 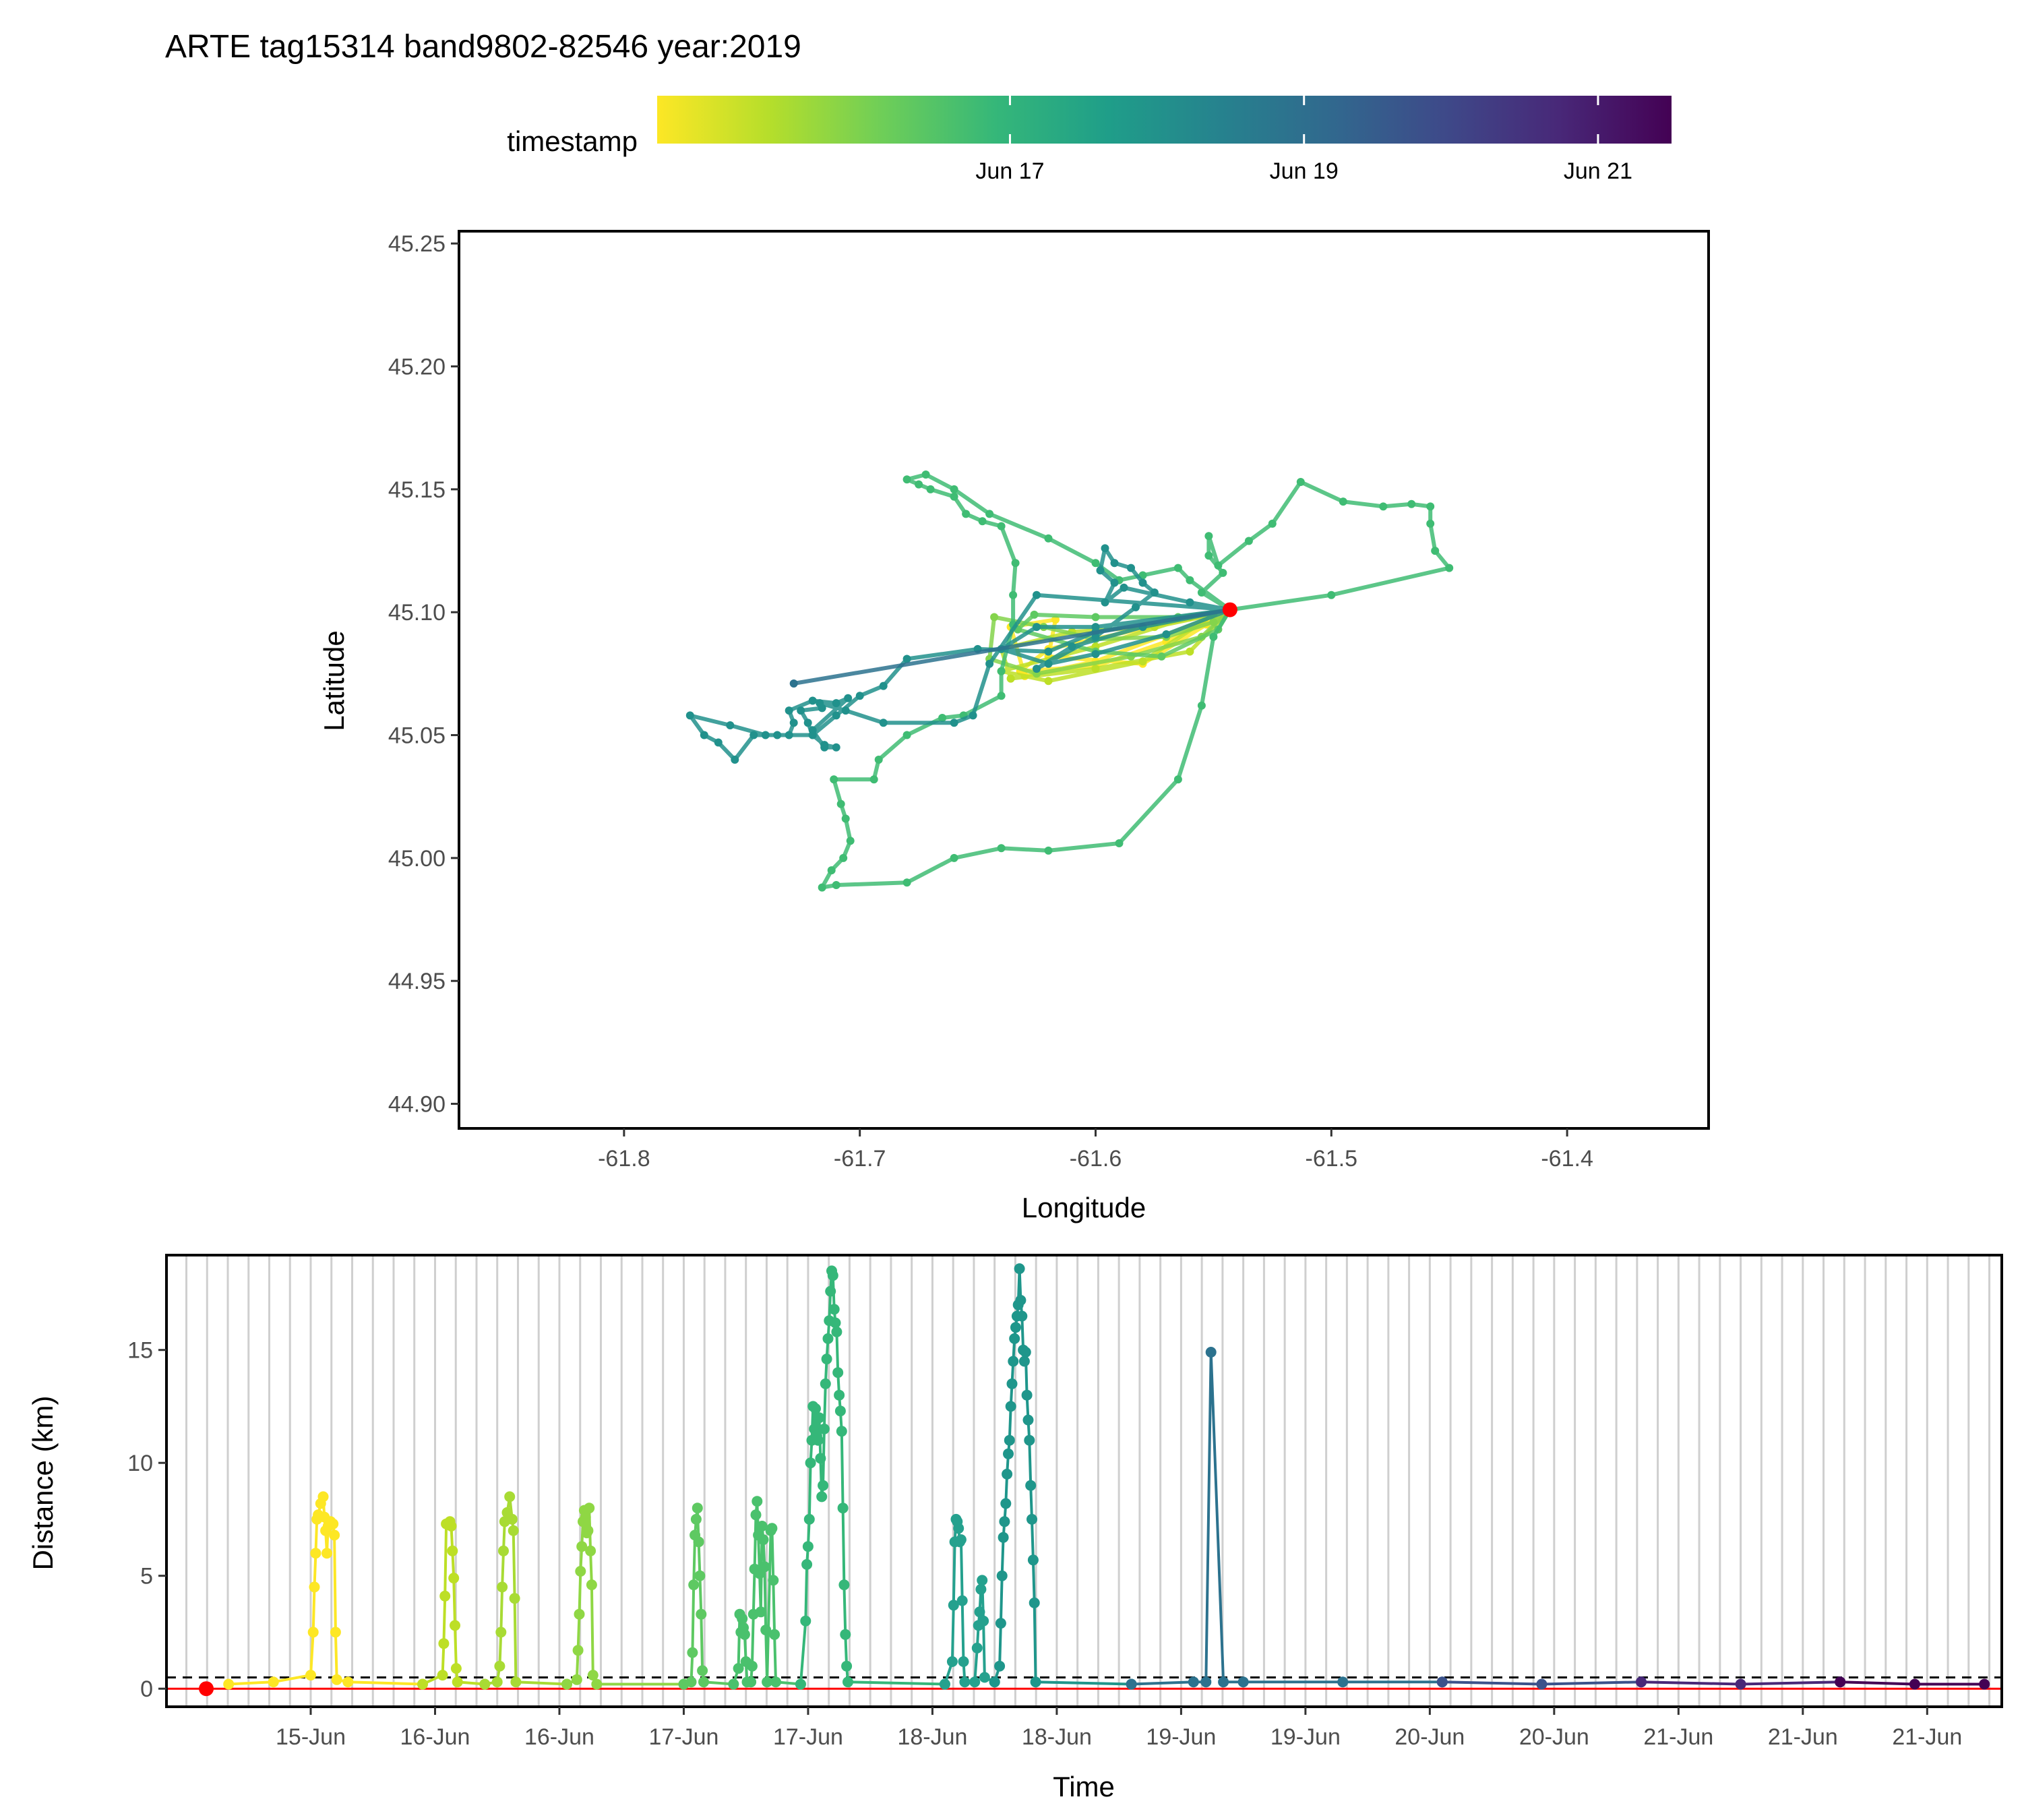 What do you see at coordinates (1164, 120) in the screenshot?
I see `colorbar` at bounding box center [1164, 120].